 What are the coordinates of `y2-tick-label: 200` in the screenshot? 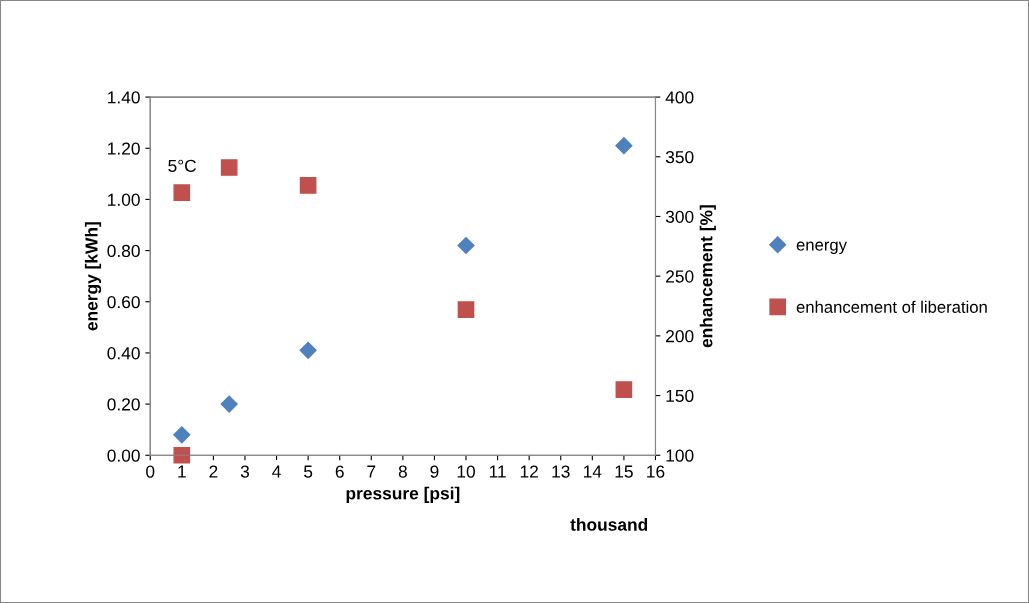 It's located at (680, 336).